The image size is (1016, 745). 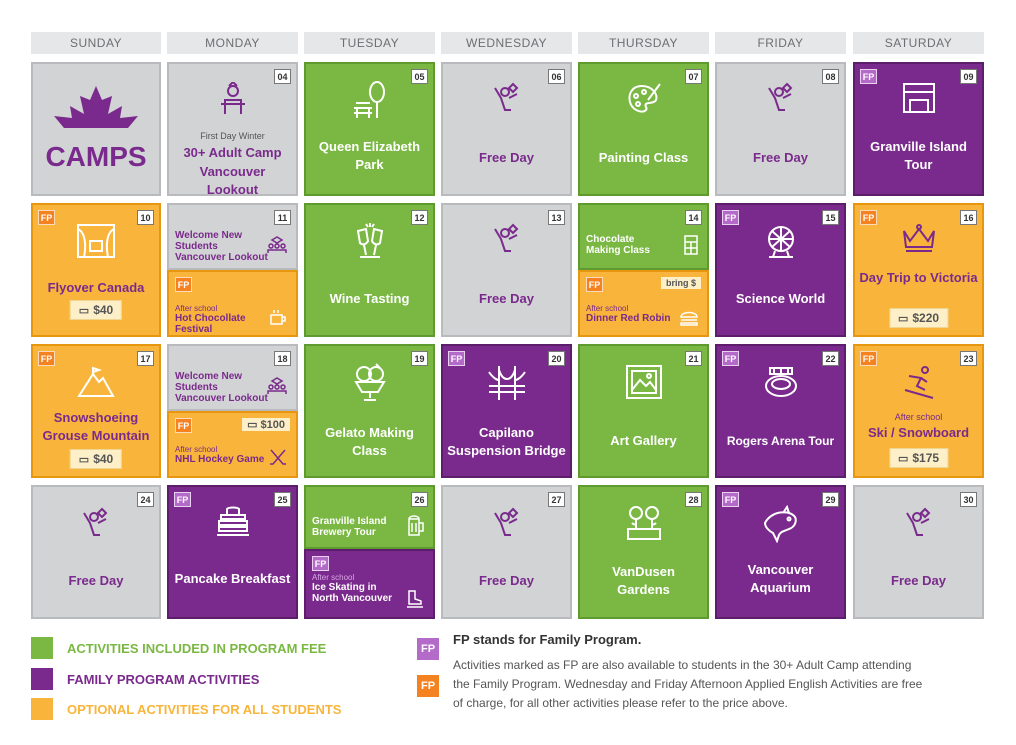 What do you see at coordinates (419, 499) in the screenshot?
I see `date-label: 26` at bounding box center [419, 499].